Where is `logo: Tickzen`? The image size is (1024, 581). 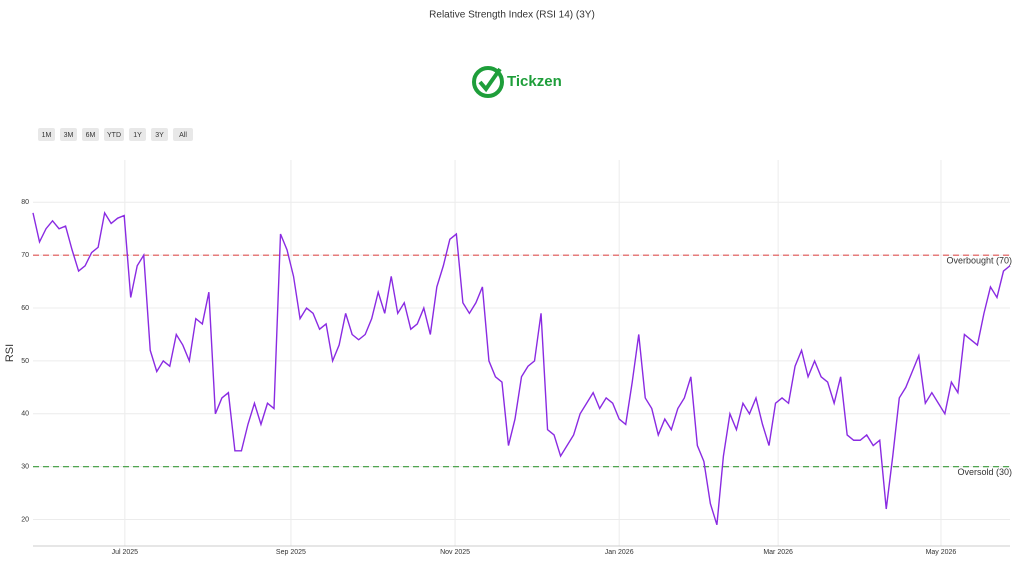 logo: Tickzen is located at coordinates (517, 82).